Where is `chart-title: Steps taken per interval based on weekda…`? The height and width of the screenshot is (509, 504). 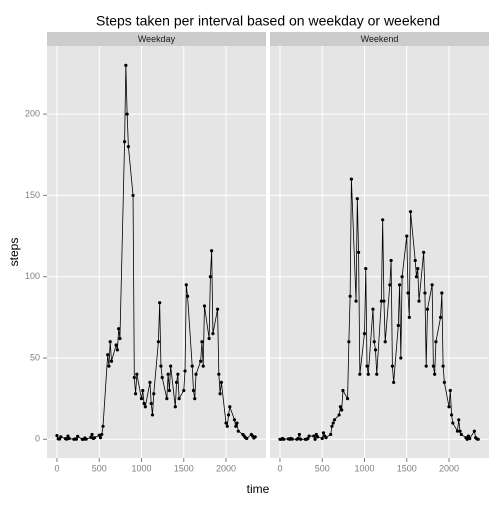 chart-title: Steps taken per interval based on weekda… is located at coordinates (268, 21).